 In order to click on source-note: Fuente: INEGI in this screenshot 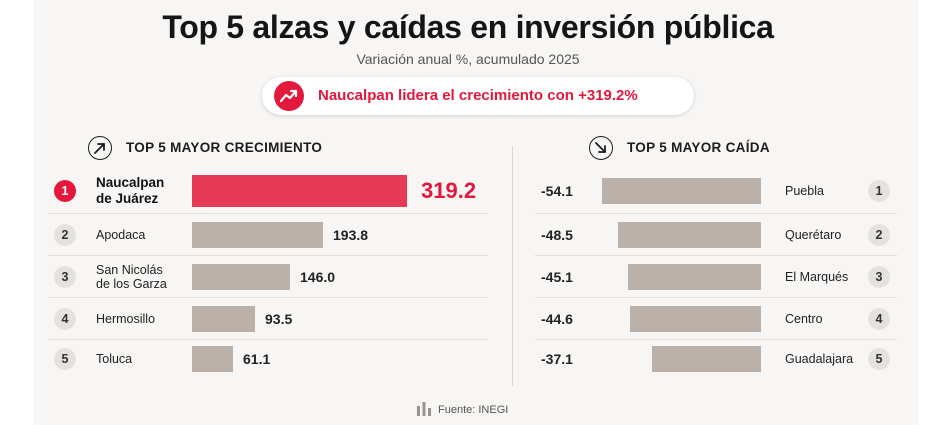, I will do `click(462, 409)`.